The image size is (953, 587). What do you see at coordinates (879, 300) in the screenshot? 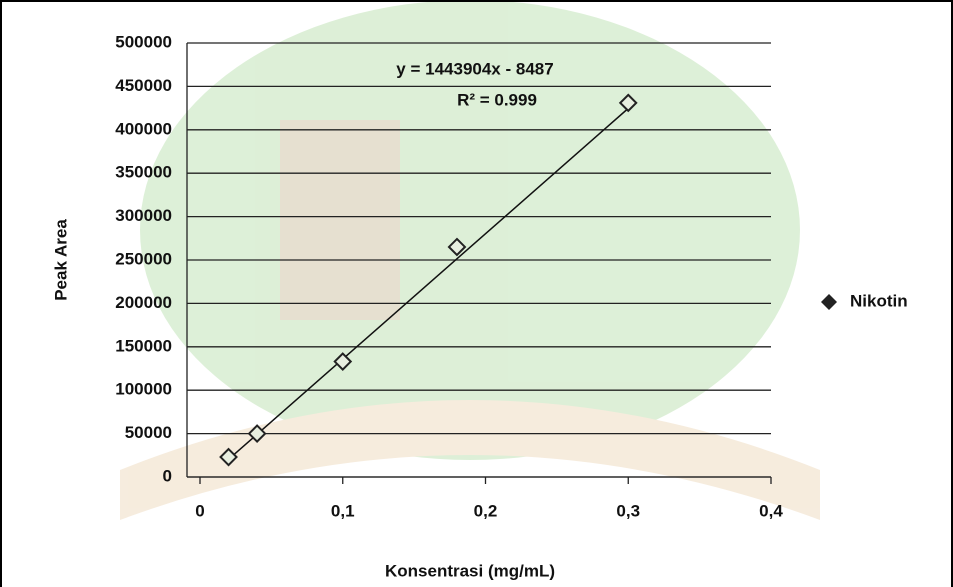
I see `legend-label: Nikotin` at bounding box center [879, 300].